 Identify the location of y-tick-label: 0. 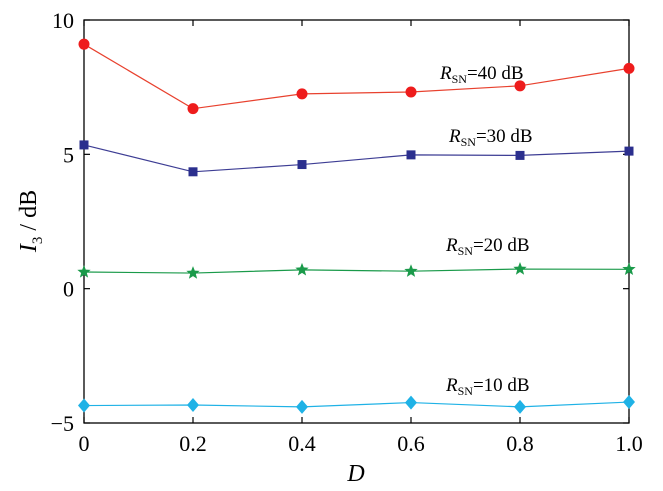
(68, 289).